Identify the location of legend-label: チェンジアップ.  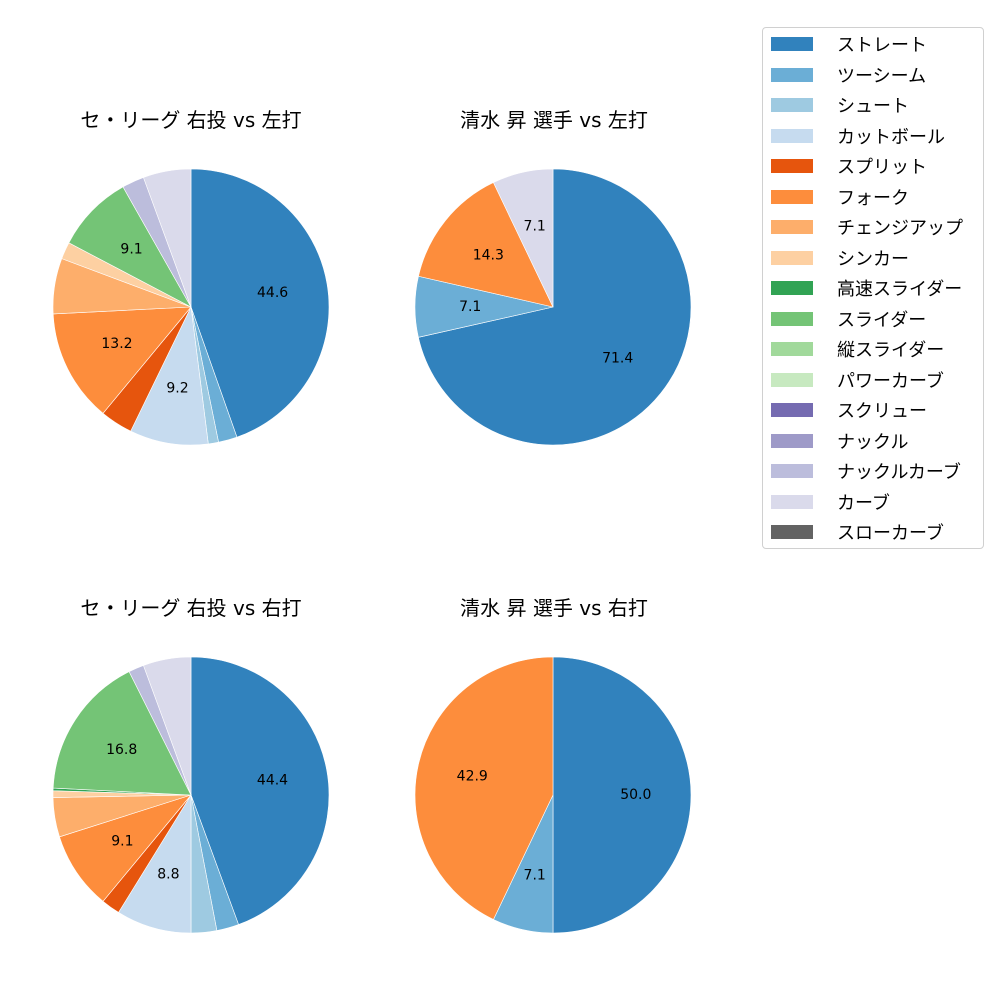
(900, 228).